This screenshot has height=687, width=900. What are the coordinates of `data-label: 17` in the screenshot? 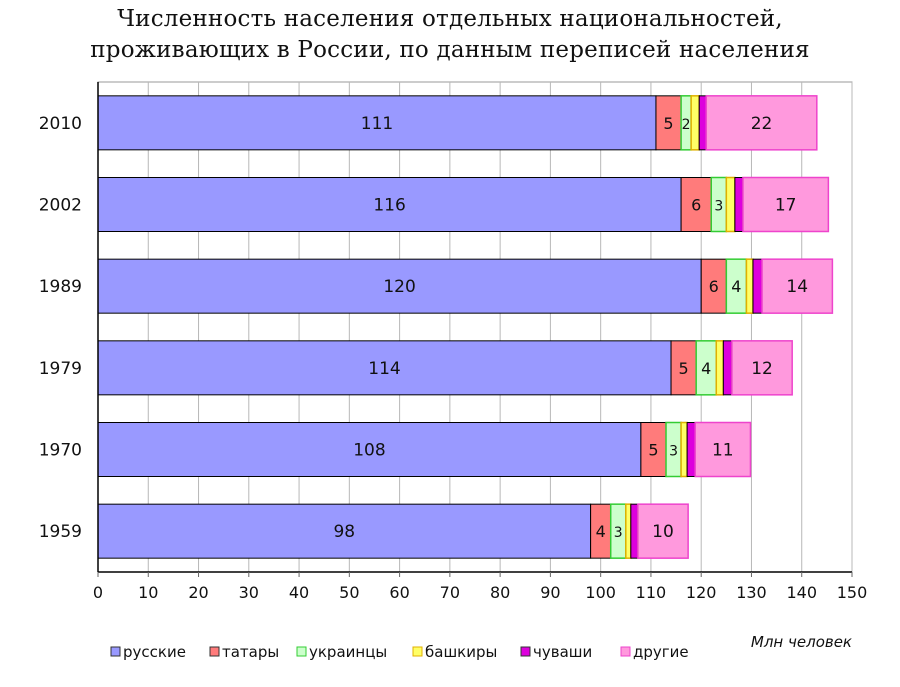 It's located at (786, 206).